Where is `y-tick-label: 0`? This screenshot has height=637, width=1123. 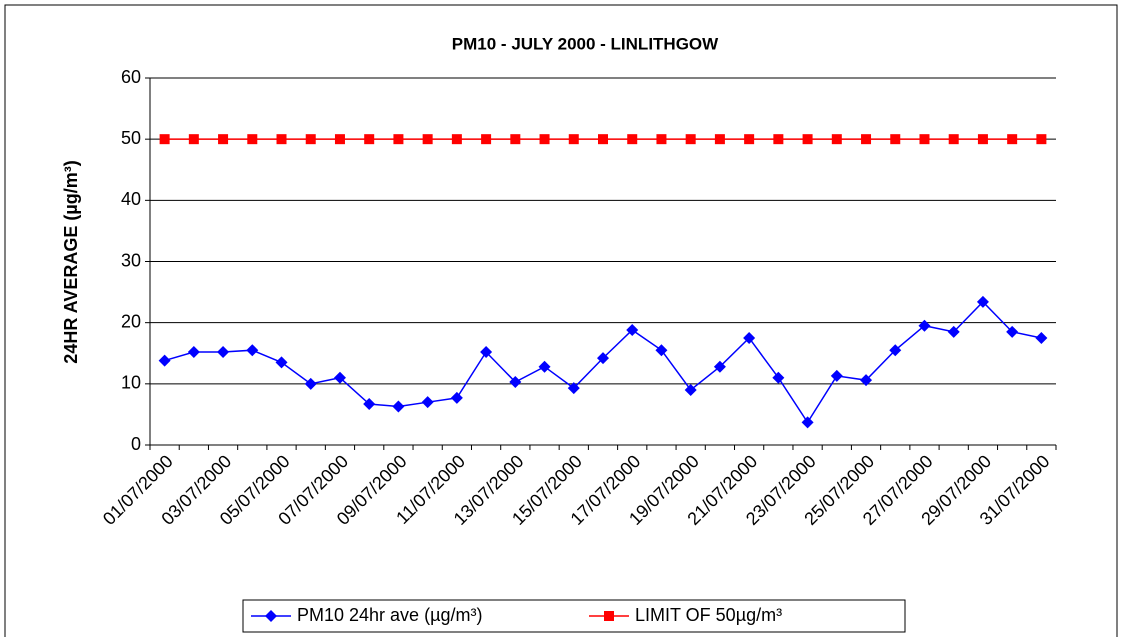 y-tick-label: 0 is located at coordinates (136, 444).